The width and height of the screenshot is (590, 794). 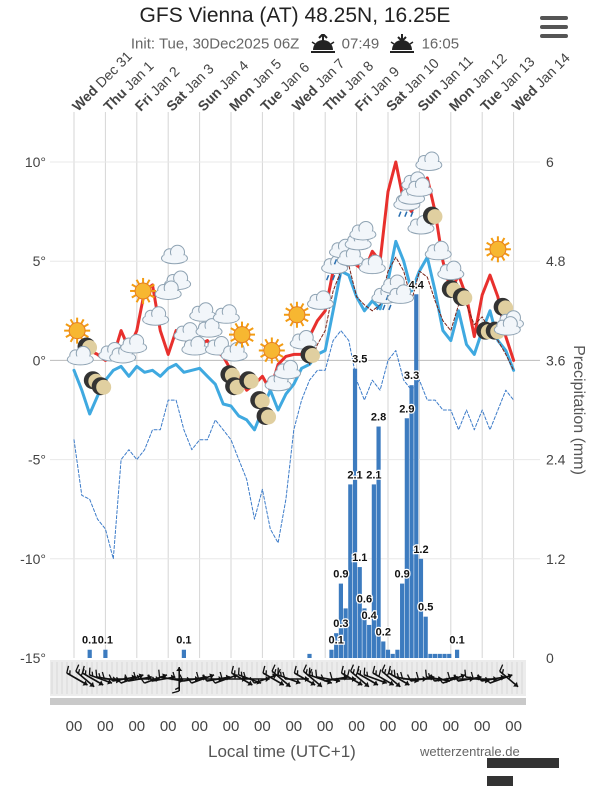 What do you see at coordinates (556, 360) in the screenshot?
I see `y2-tick-label: 3.6` at bounding box center [556, 360].